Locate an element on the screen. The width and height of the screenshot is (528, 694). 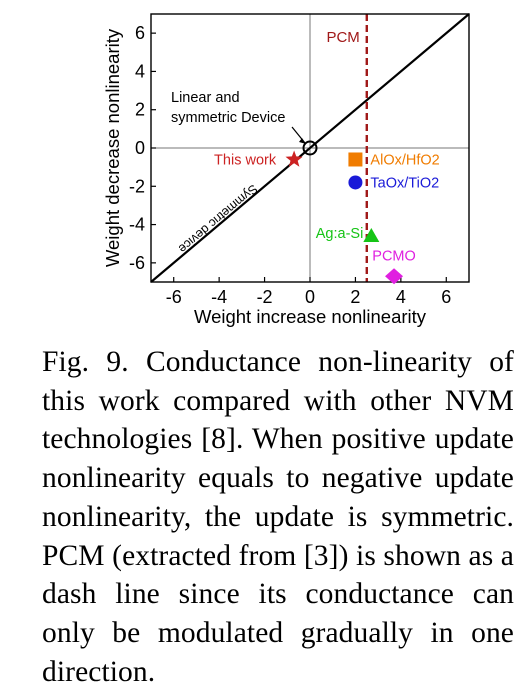
y-tick-label: 0 is located at coordinates (140, 148).